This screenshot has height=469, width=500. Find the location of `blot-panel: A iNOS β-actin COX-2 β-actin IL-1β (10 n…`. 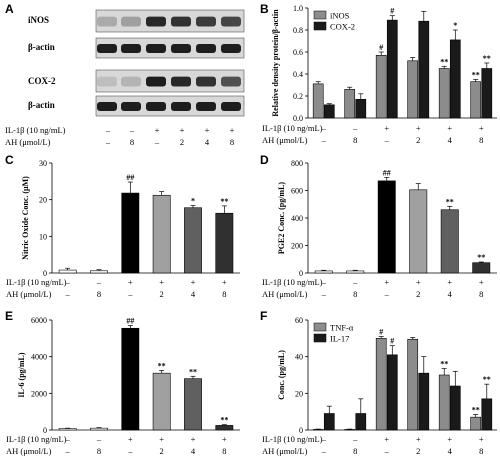

blot-panel: A iNOS β-actin COX-2 β-actin IL-1β (10 n… is located at coordinates (125, 74).